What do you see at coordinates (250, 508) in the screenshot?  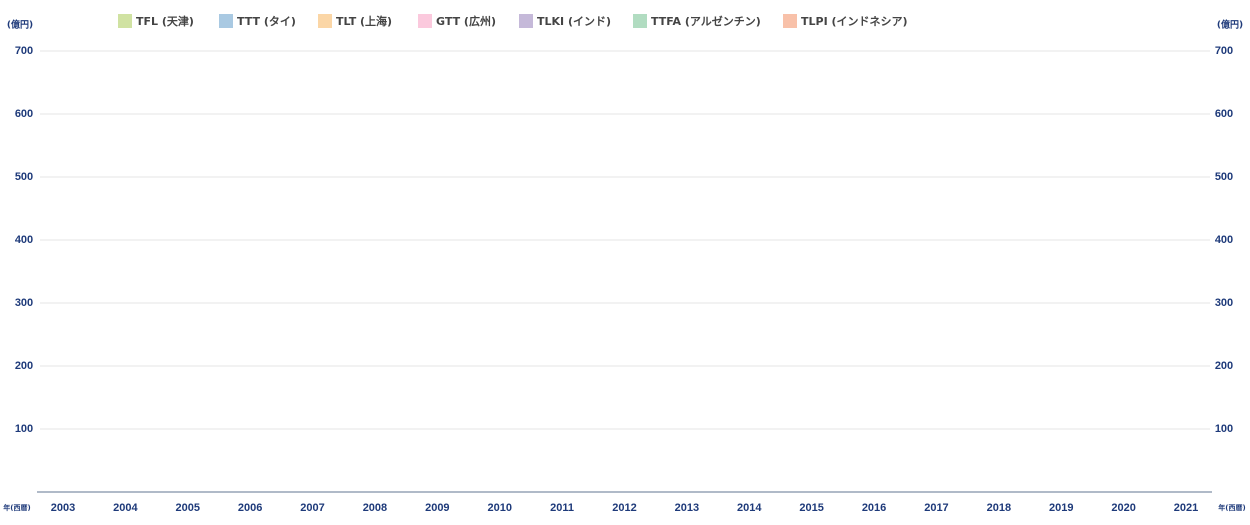 I see `x-tick-label: 2006` at bounding box center [250, 508].